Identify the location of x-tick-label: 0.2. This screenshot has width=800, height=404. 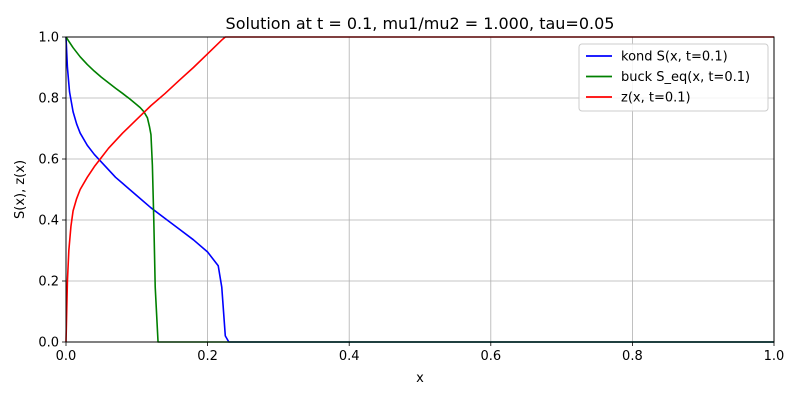
(207, 356).